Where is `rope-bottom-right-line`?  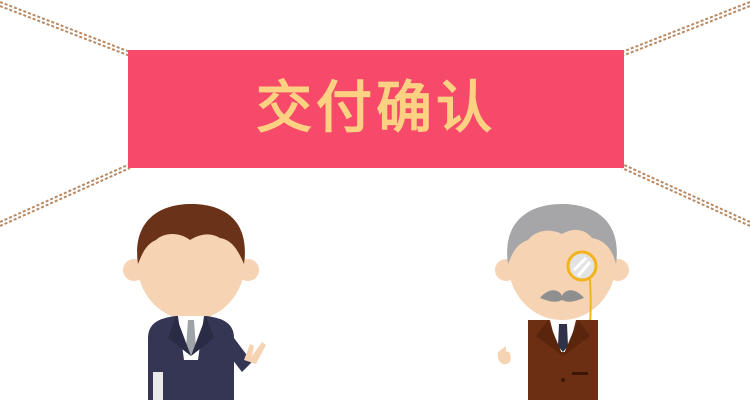 rope-bottom-right-line is located at coordinates (685, 193).